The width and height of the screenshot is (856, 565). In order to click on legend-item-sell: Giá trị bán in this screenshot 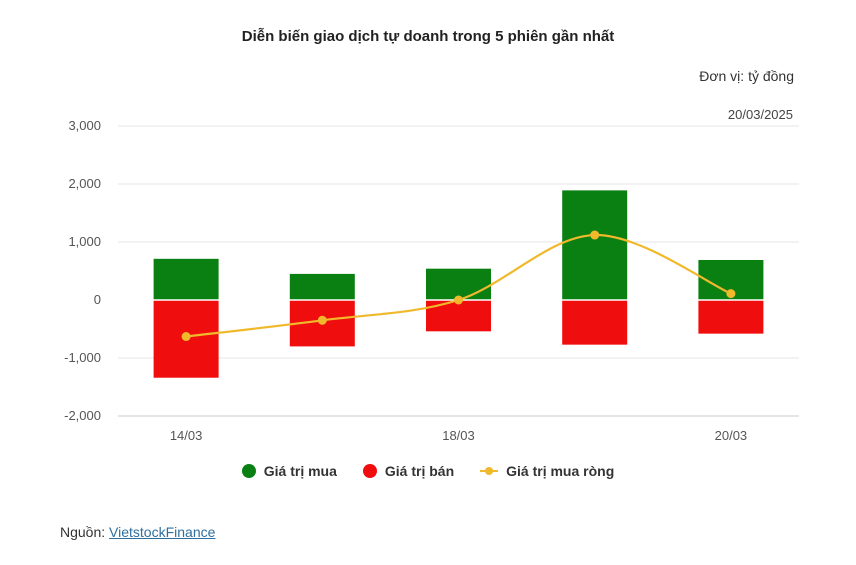, I will do `click(408, 471)`.